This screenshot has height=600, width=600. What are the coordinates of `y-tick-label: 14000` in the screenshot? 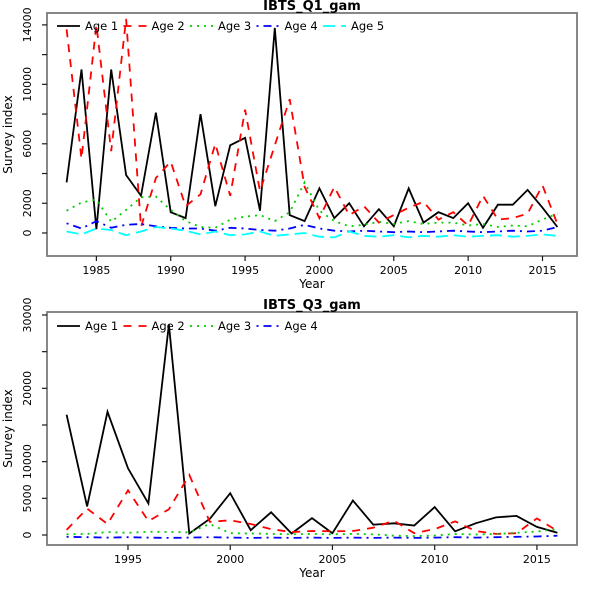 It's located at (27, 24).